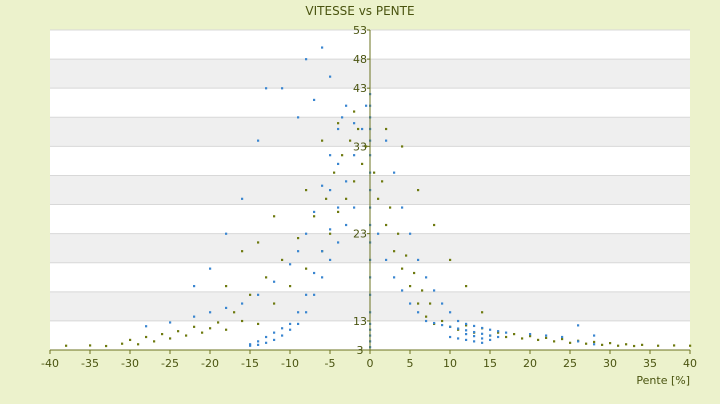 The width and height of the screenshot is (720, 404). What do you see at coordinates (360, 30) in the screenshot?
I see `y-tick-label: 53` at bounding box center [360, 30].